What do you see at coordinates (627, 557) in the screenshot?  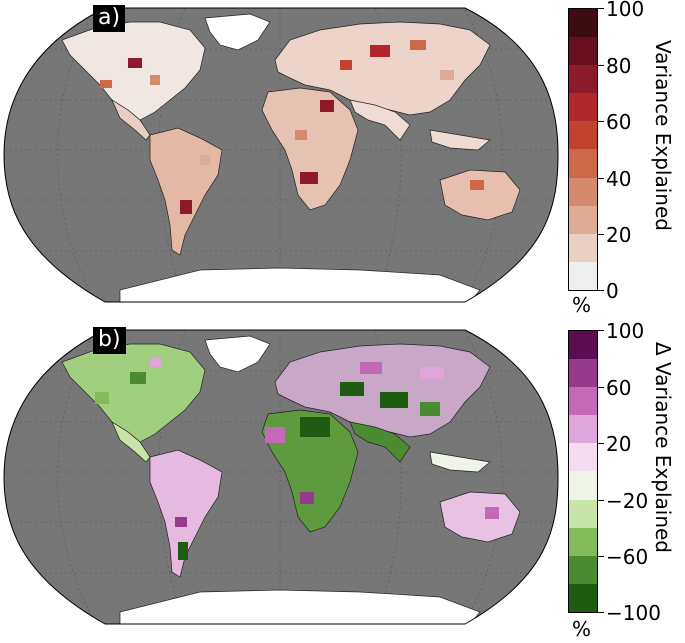 I see `colorbar-tick-label: −60` at bounding box center [627, 557].